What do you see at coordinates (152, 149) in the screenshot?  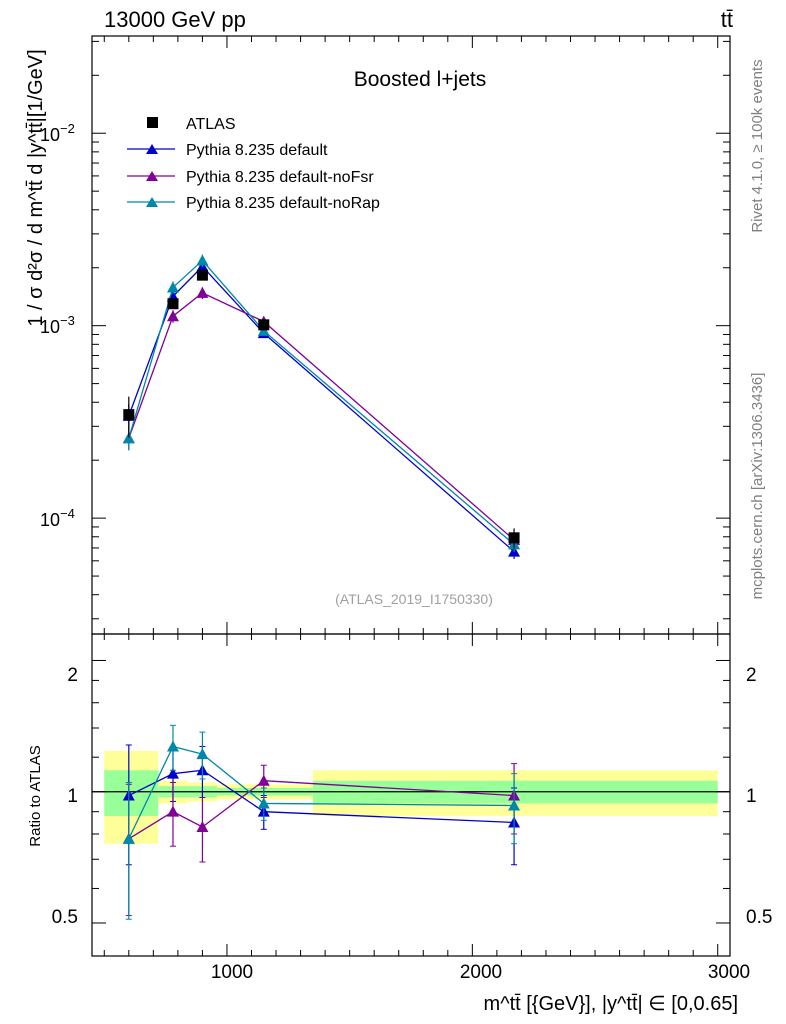 I see `legend-marker-default` at bounding box center [152, 149].